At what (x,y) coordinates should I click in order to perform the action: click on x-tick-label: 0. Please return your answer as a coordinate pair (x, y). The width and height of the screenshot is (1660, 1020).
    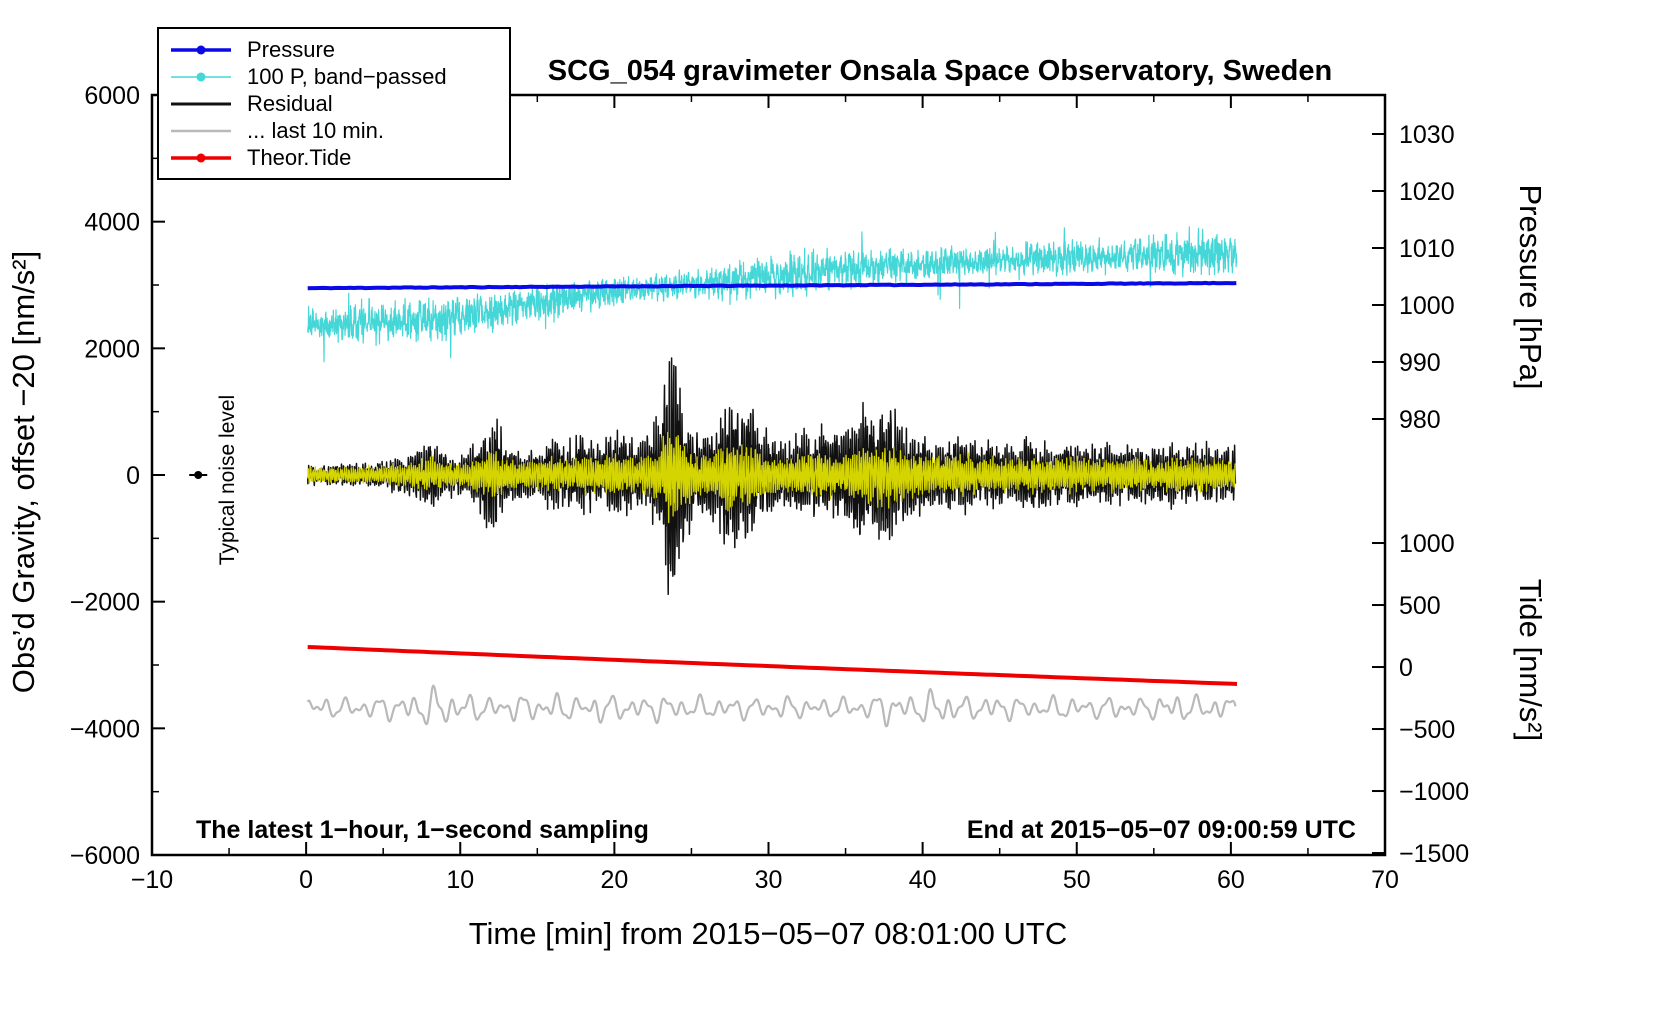
    Looking at the image, I should click on (306, 880).